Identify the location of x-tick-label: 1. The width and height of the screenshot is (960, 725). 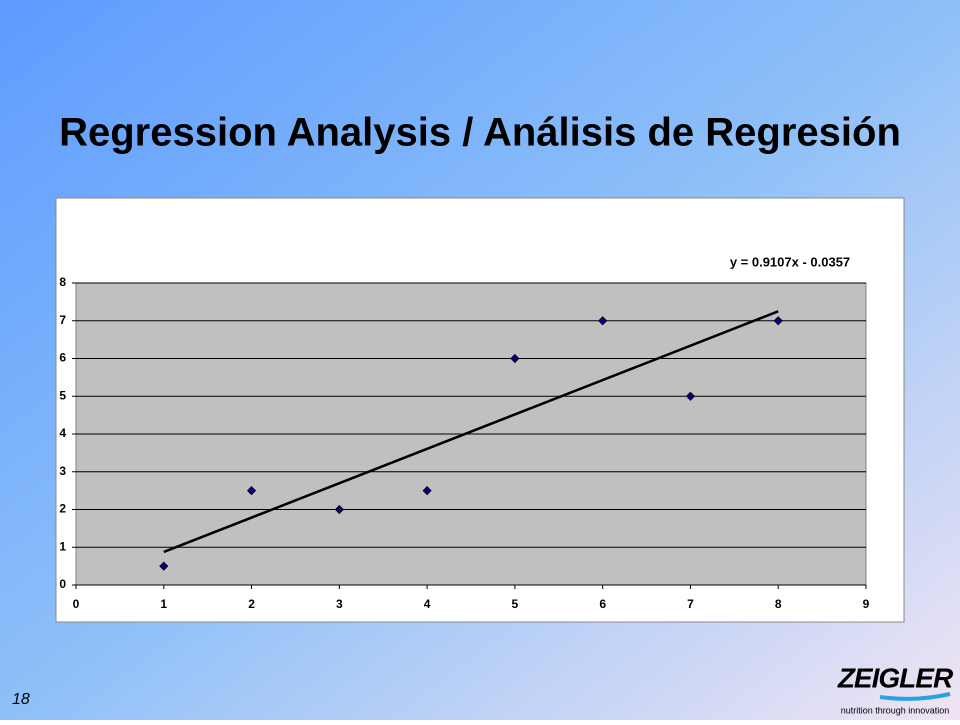
(163, 604).